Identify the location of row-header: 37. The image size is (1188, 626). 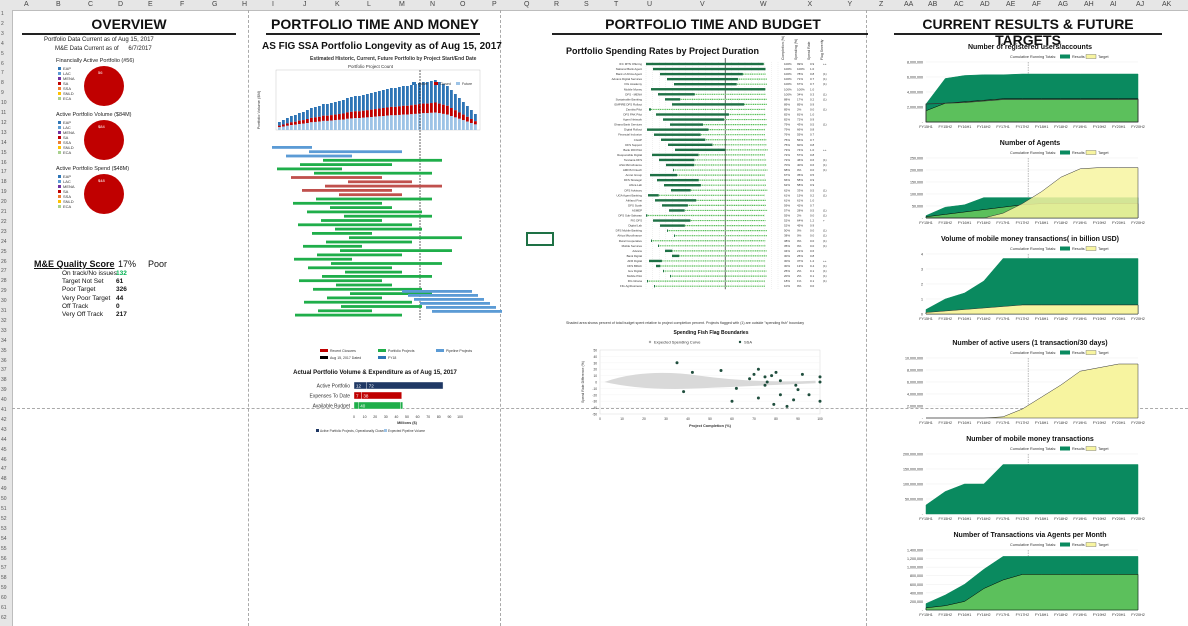
(4, 370).